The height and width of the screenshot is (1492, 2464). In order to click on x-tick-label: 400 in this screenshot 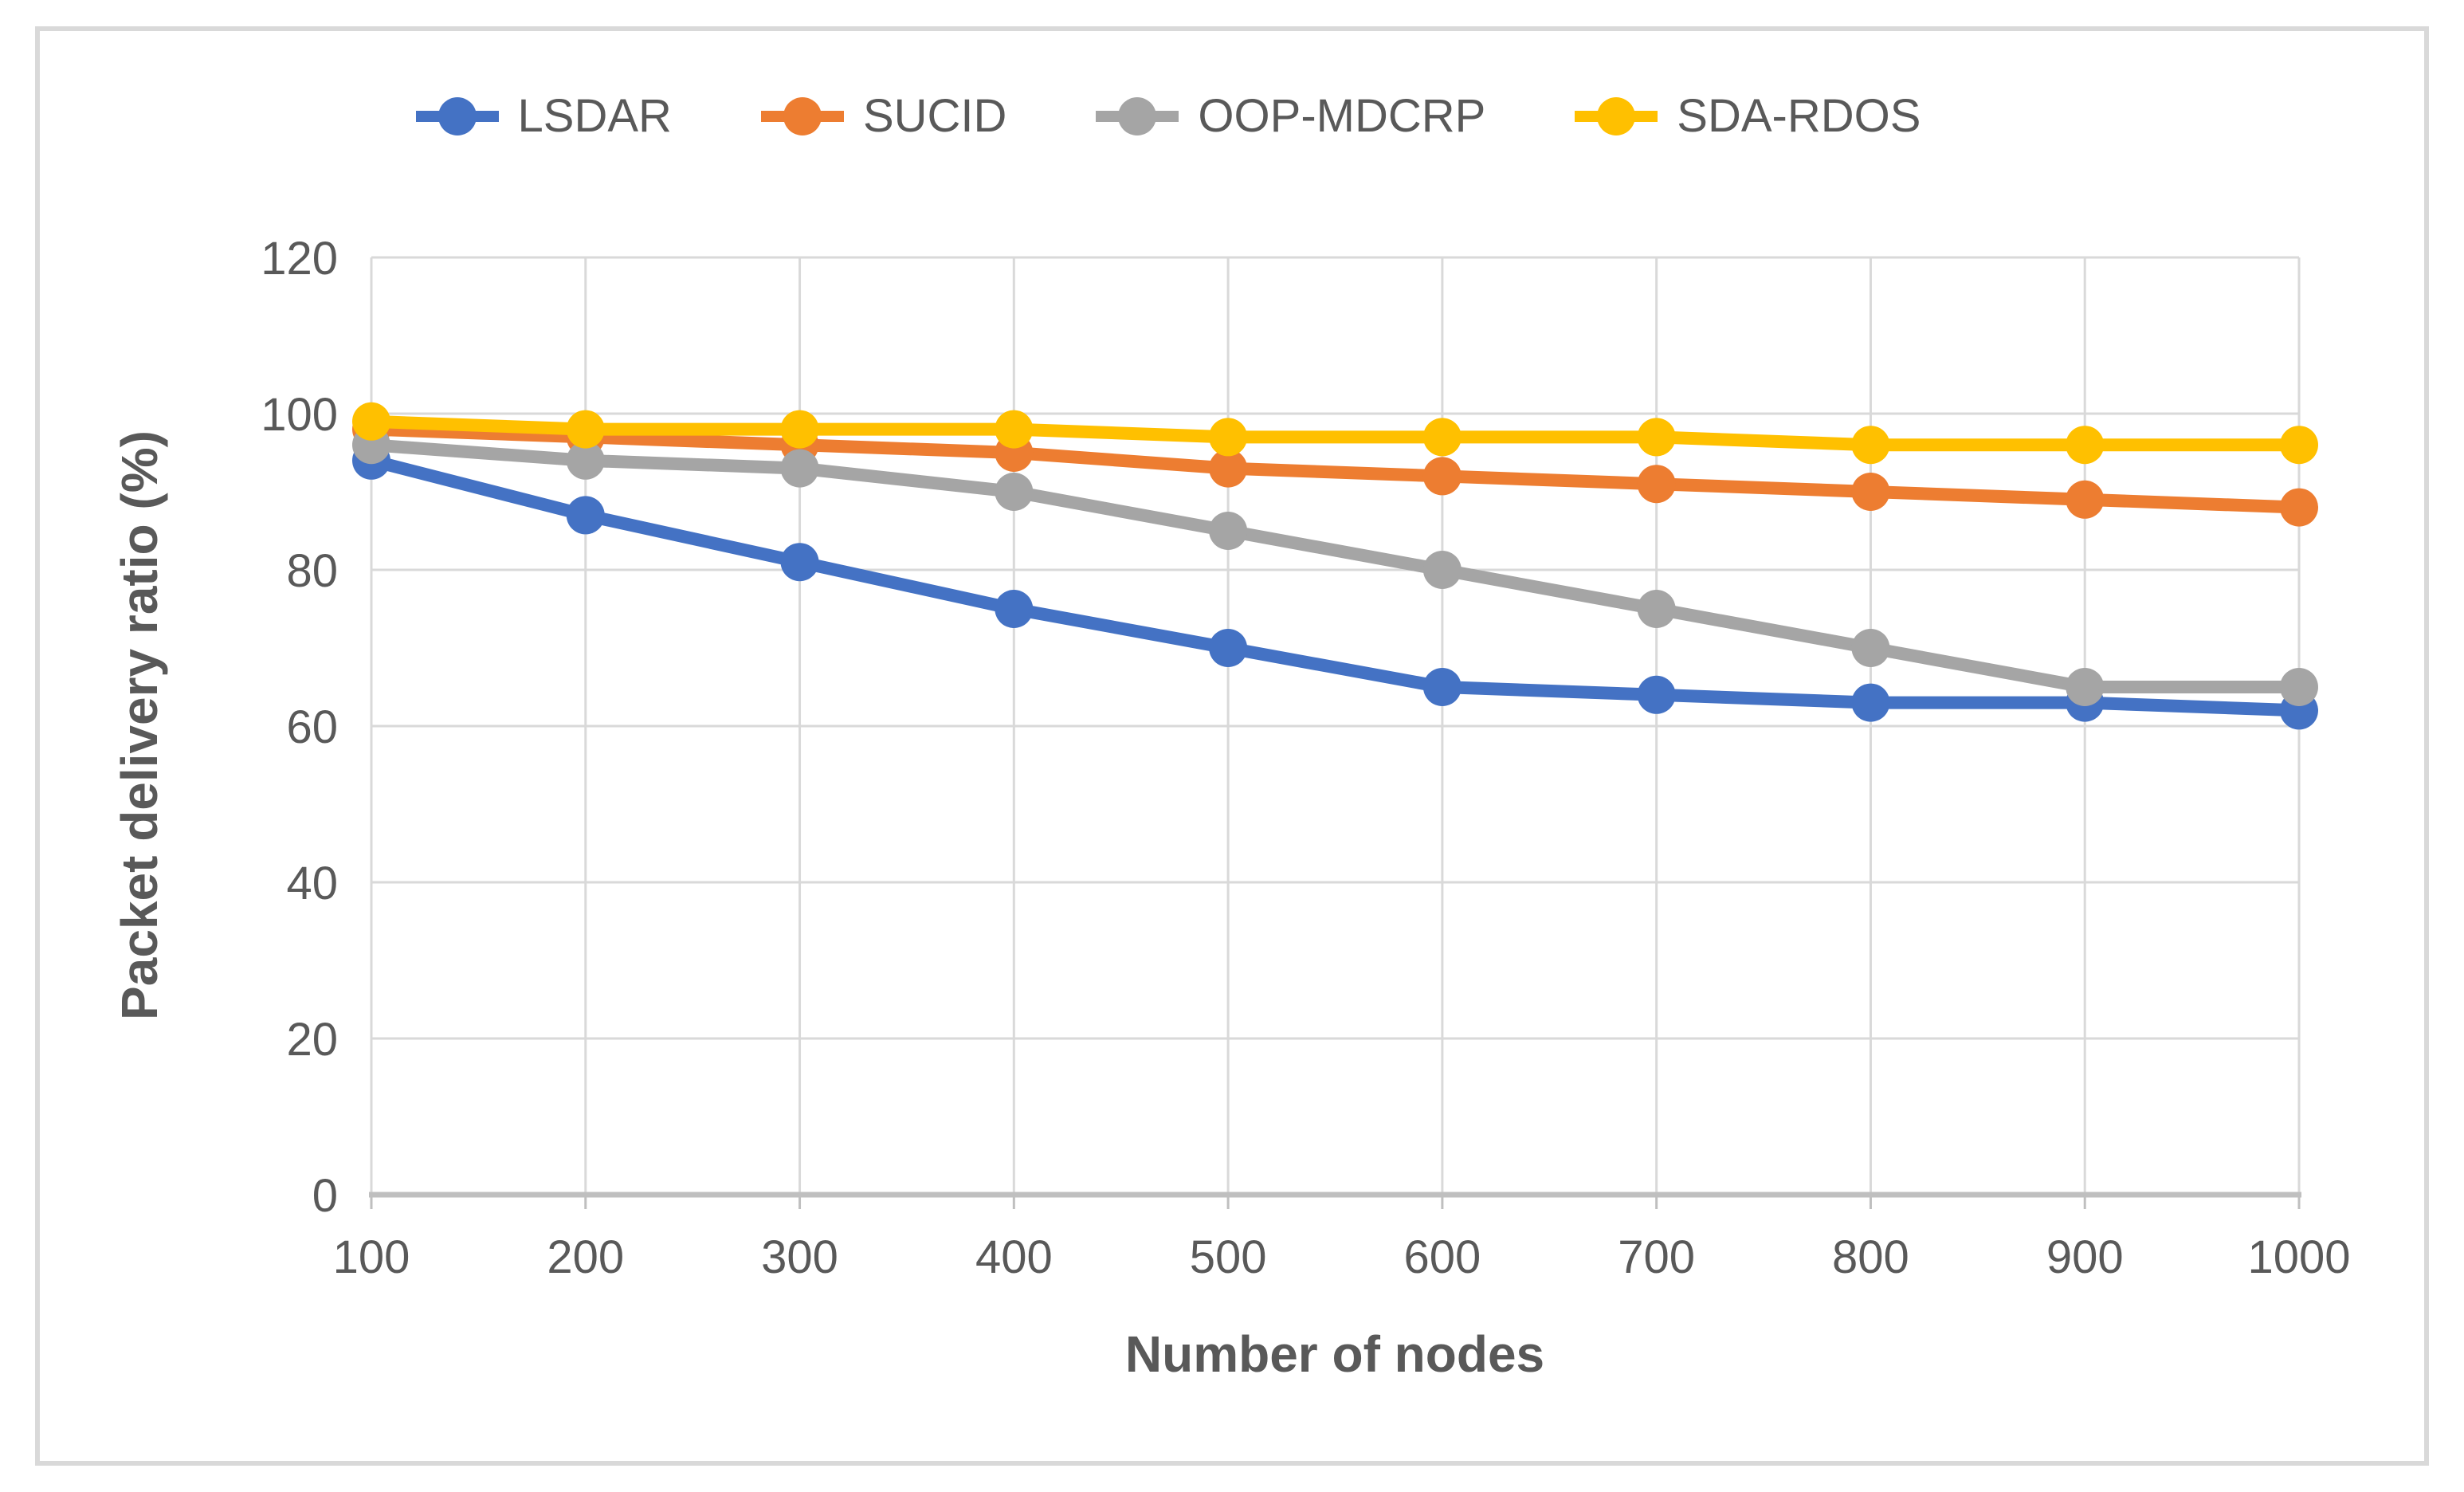, I will do `click(1014, 1257)`.